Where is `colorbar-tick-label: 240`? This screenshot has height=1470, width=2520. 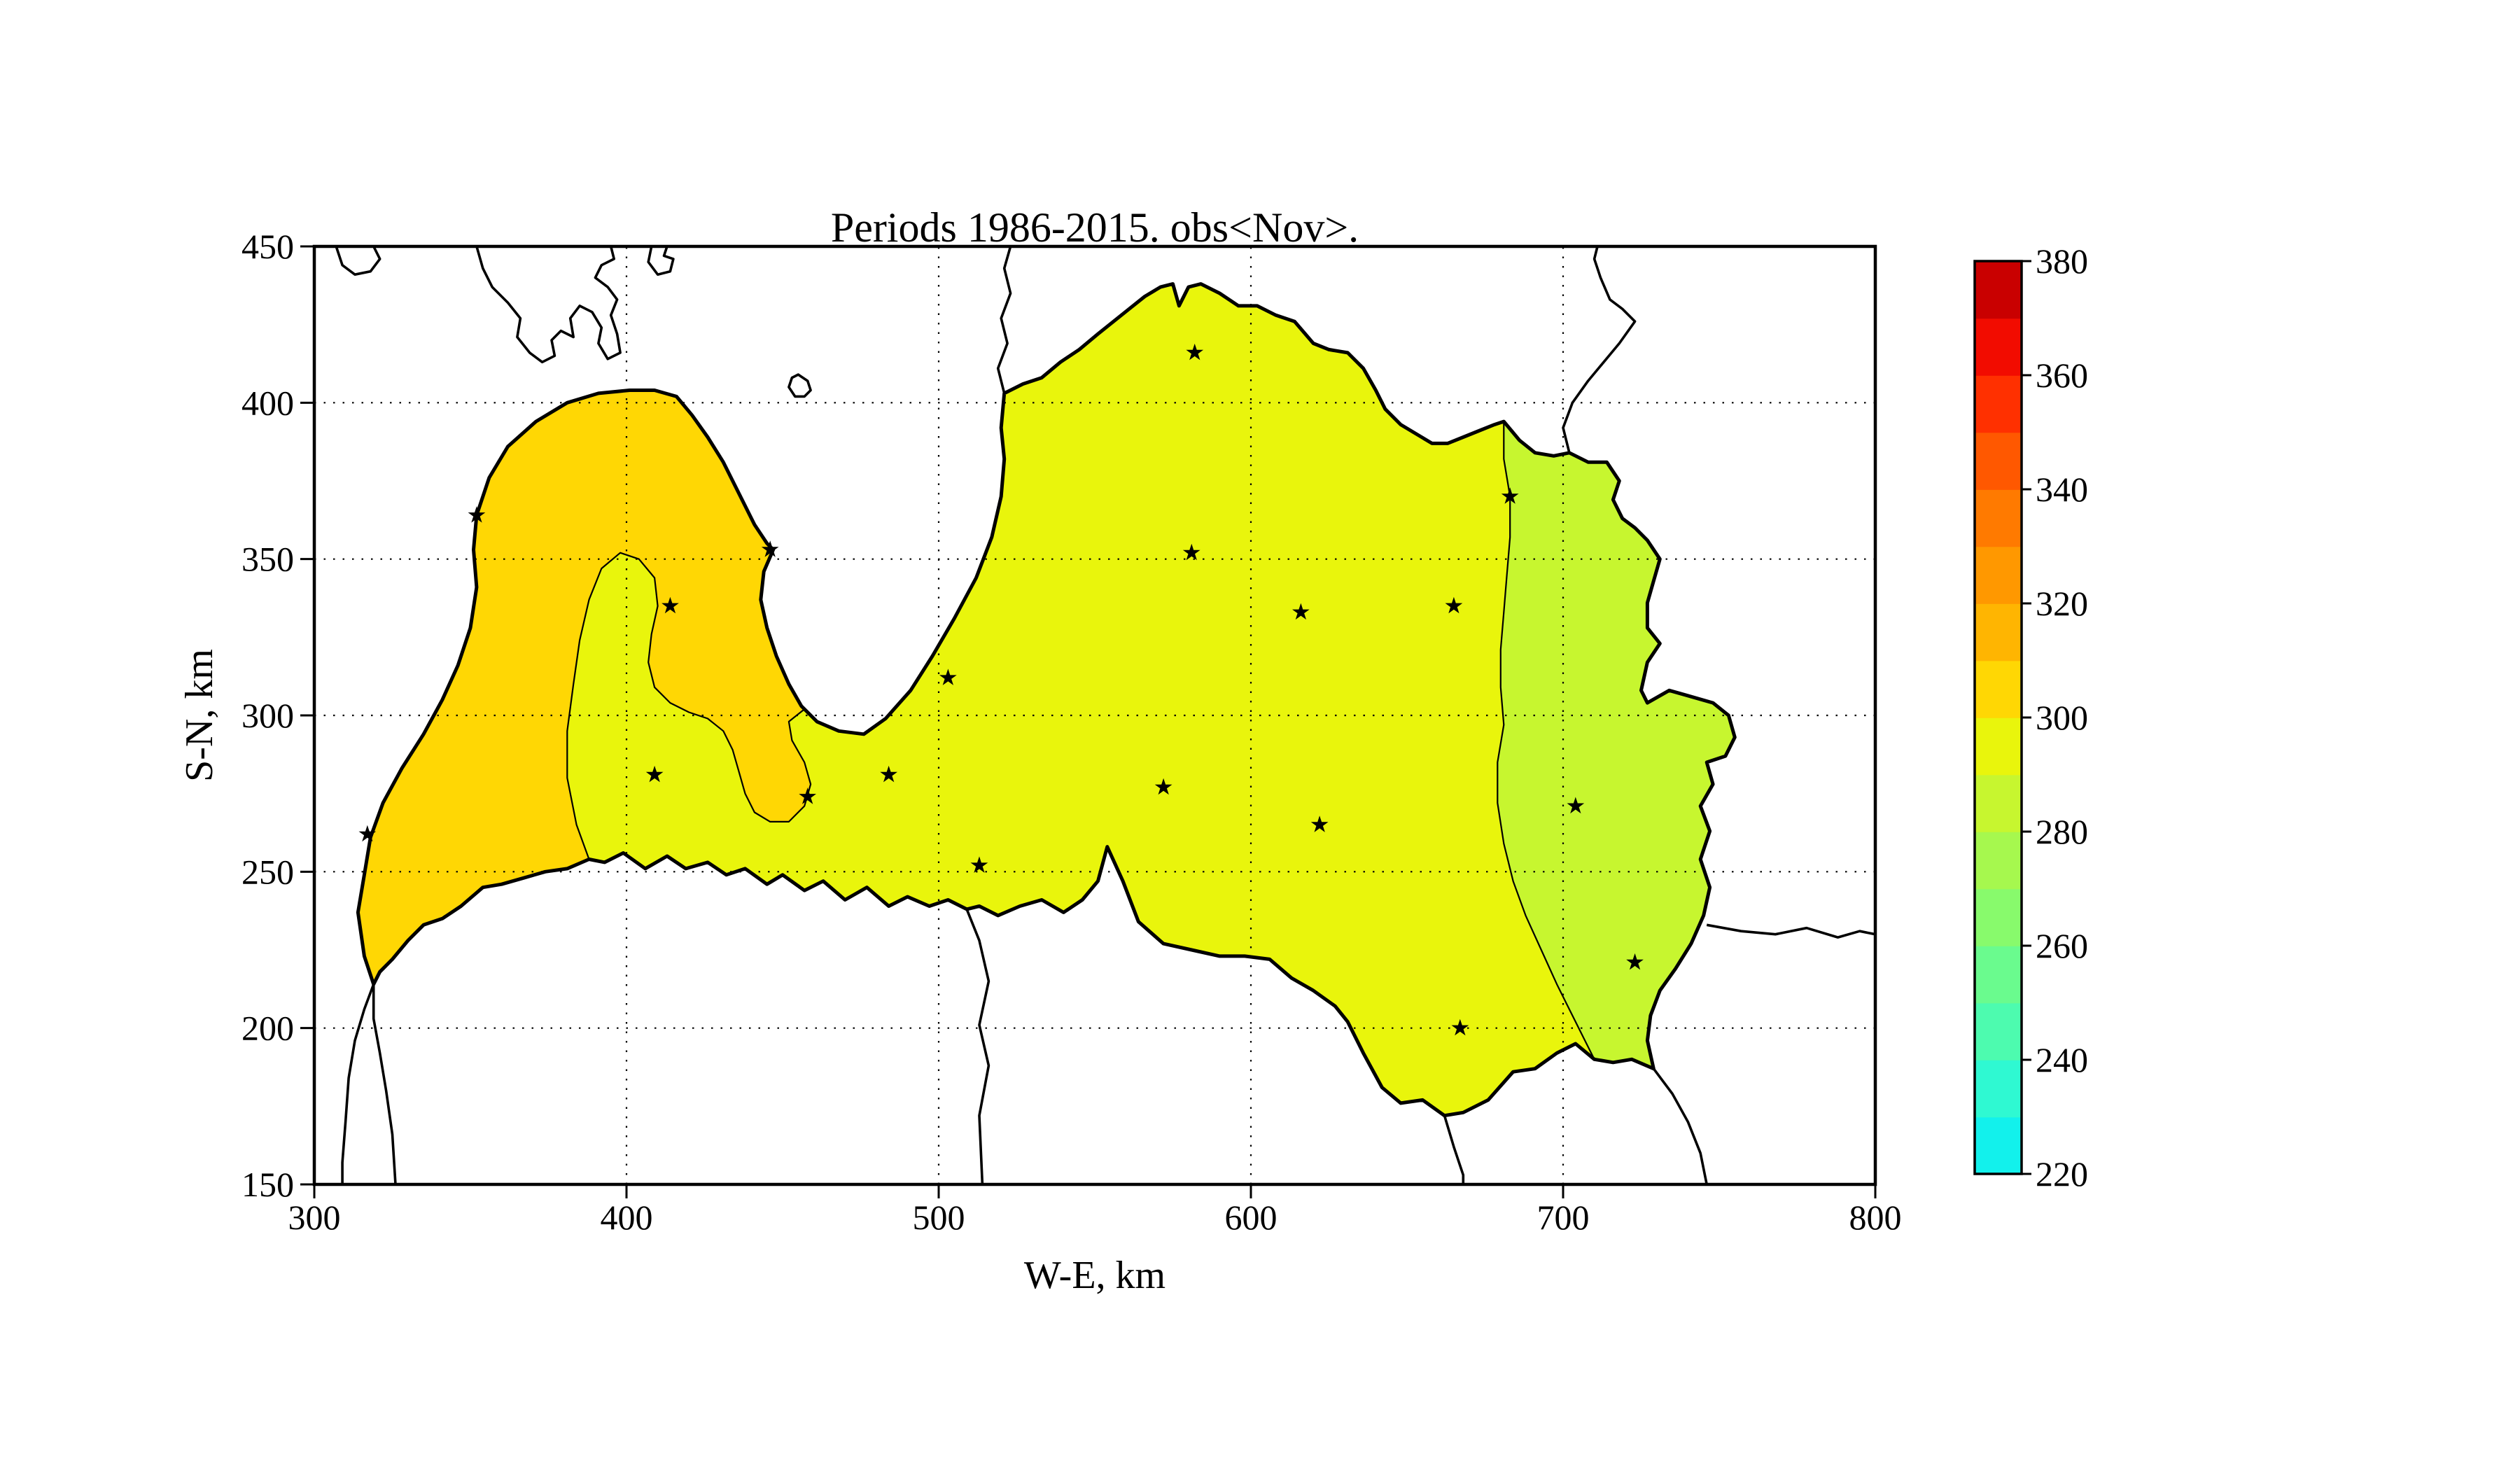
colorbar-tick-label: 240 is located at coordinates (2062, 1059).